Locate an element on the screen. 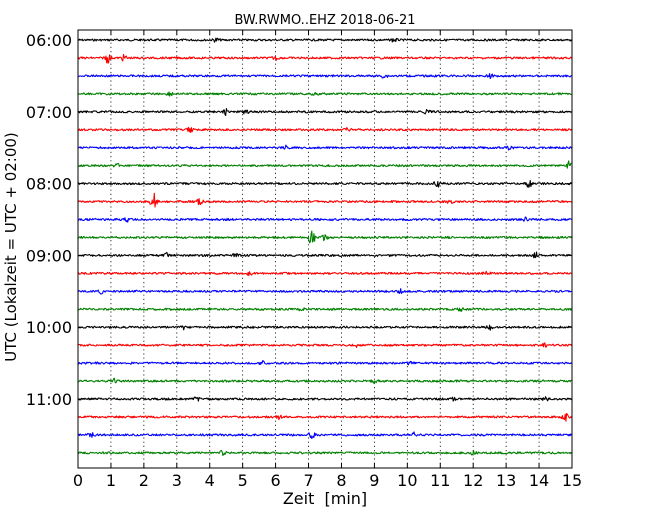  y-tick-label-3: 09:00 is located at coordinates (49, 255).